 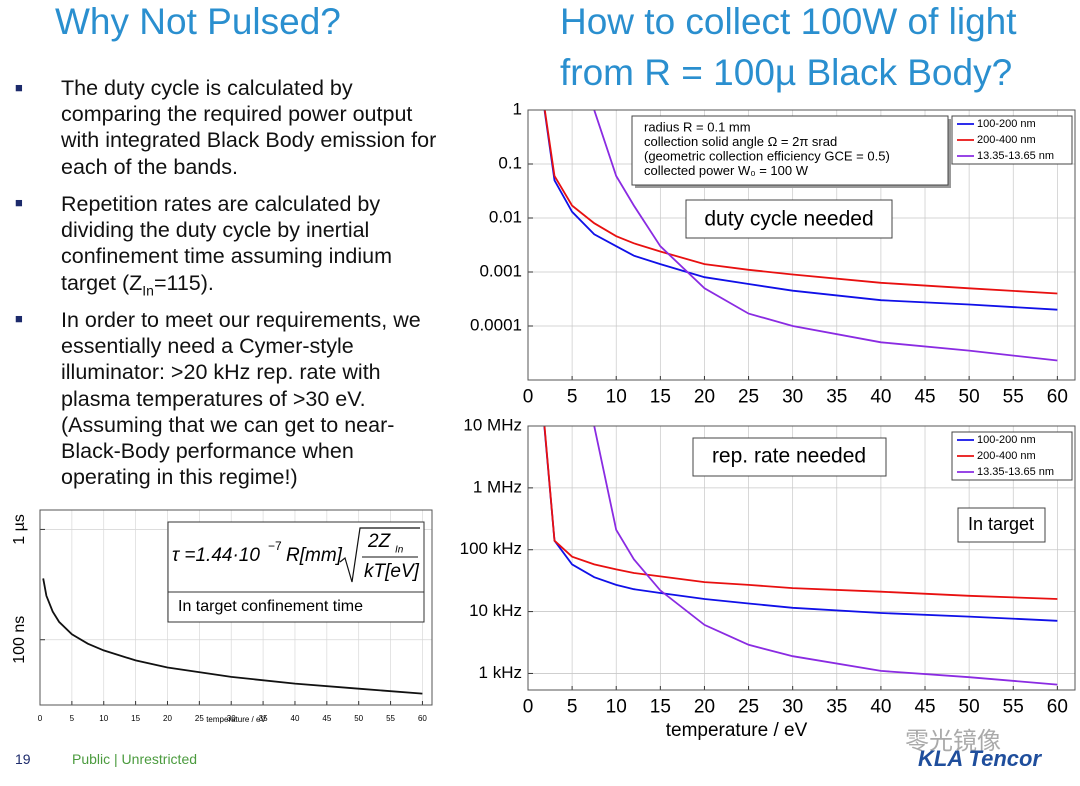 I want to click on y-tick-label: 0.01, so click(x=505, y=216).